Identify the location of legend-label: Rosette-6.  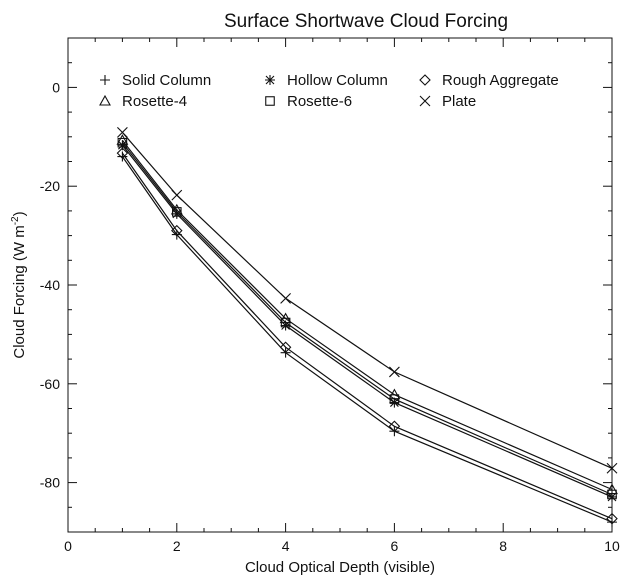
(319, 101).